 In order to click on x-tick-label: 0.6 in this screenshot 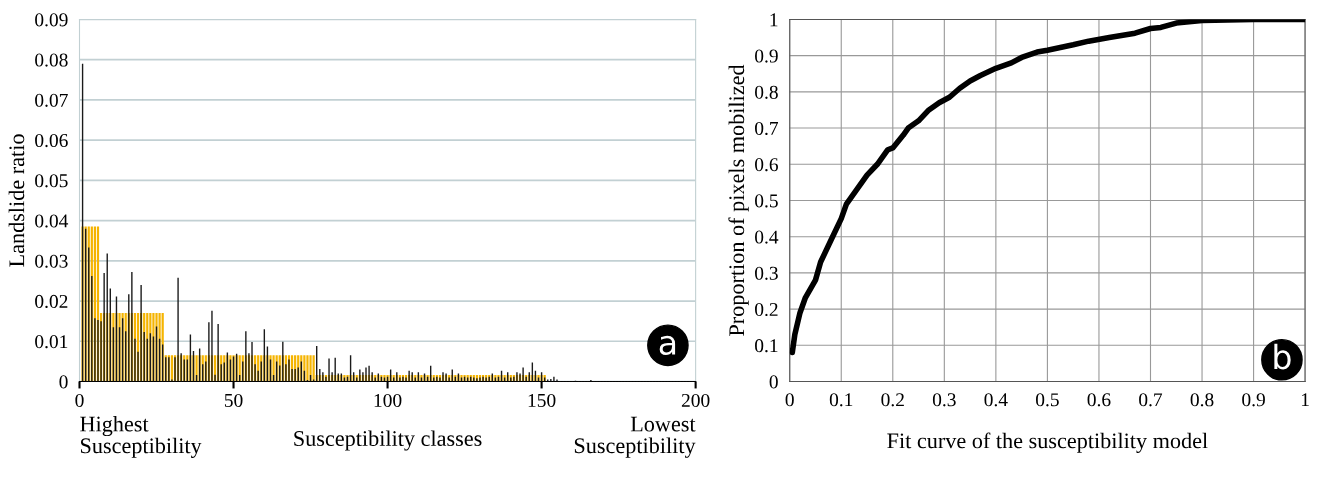, I will do `click(1099, 400)`.